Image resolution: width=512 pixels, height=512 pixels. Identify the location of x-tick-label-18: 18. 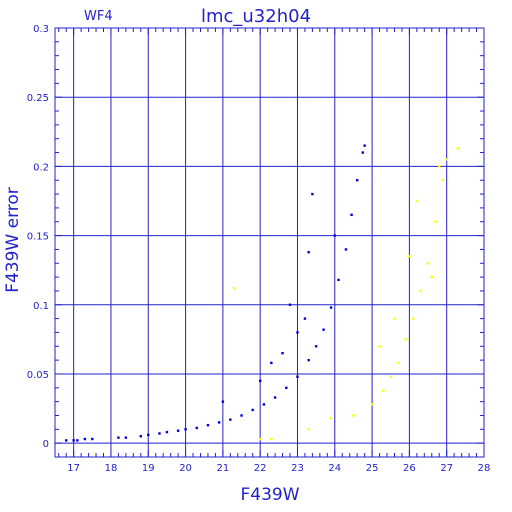
(111, 468).